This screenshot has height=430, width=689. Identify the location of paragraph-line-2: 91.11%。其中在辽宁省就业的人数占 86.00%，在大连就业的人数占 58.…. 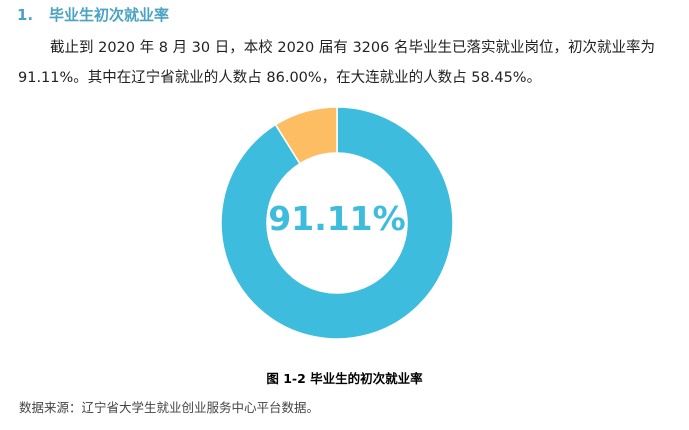
(280, 78).